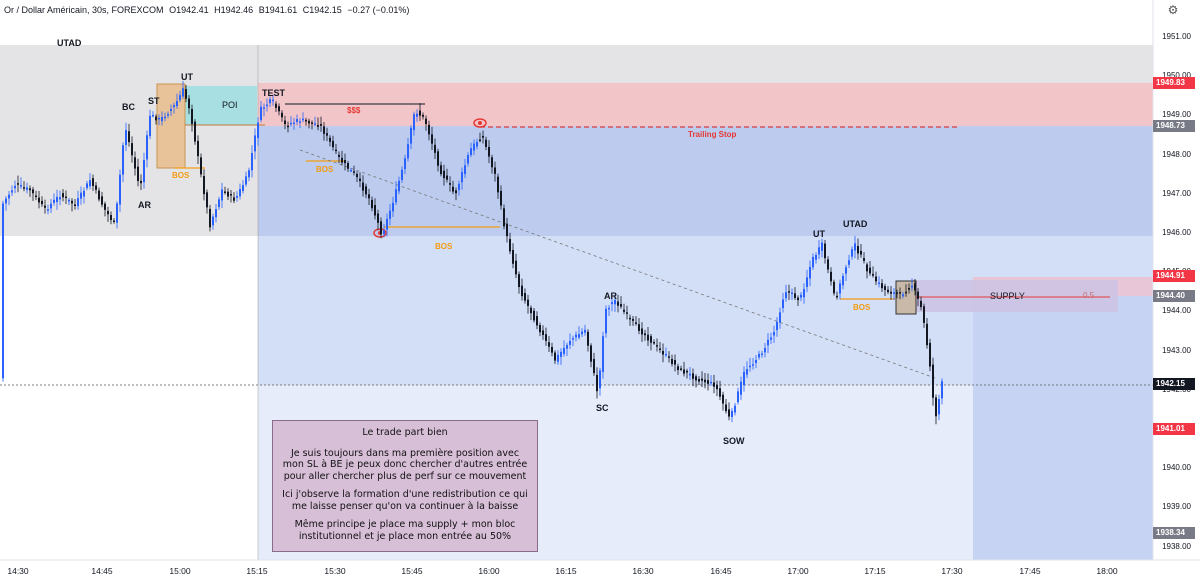 The width and height of the screenshot is (1200, 585). Describe the element at coordinates (705, 64) in the screenshot. I see `range-zone-right` at that location.